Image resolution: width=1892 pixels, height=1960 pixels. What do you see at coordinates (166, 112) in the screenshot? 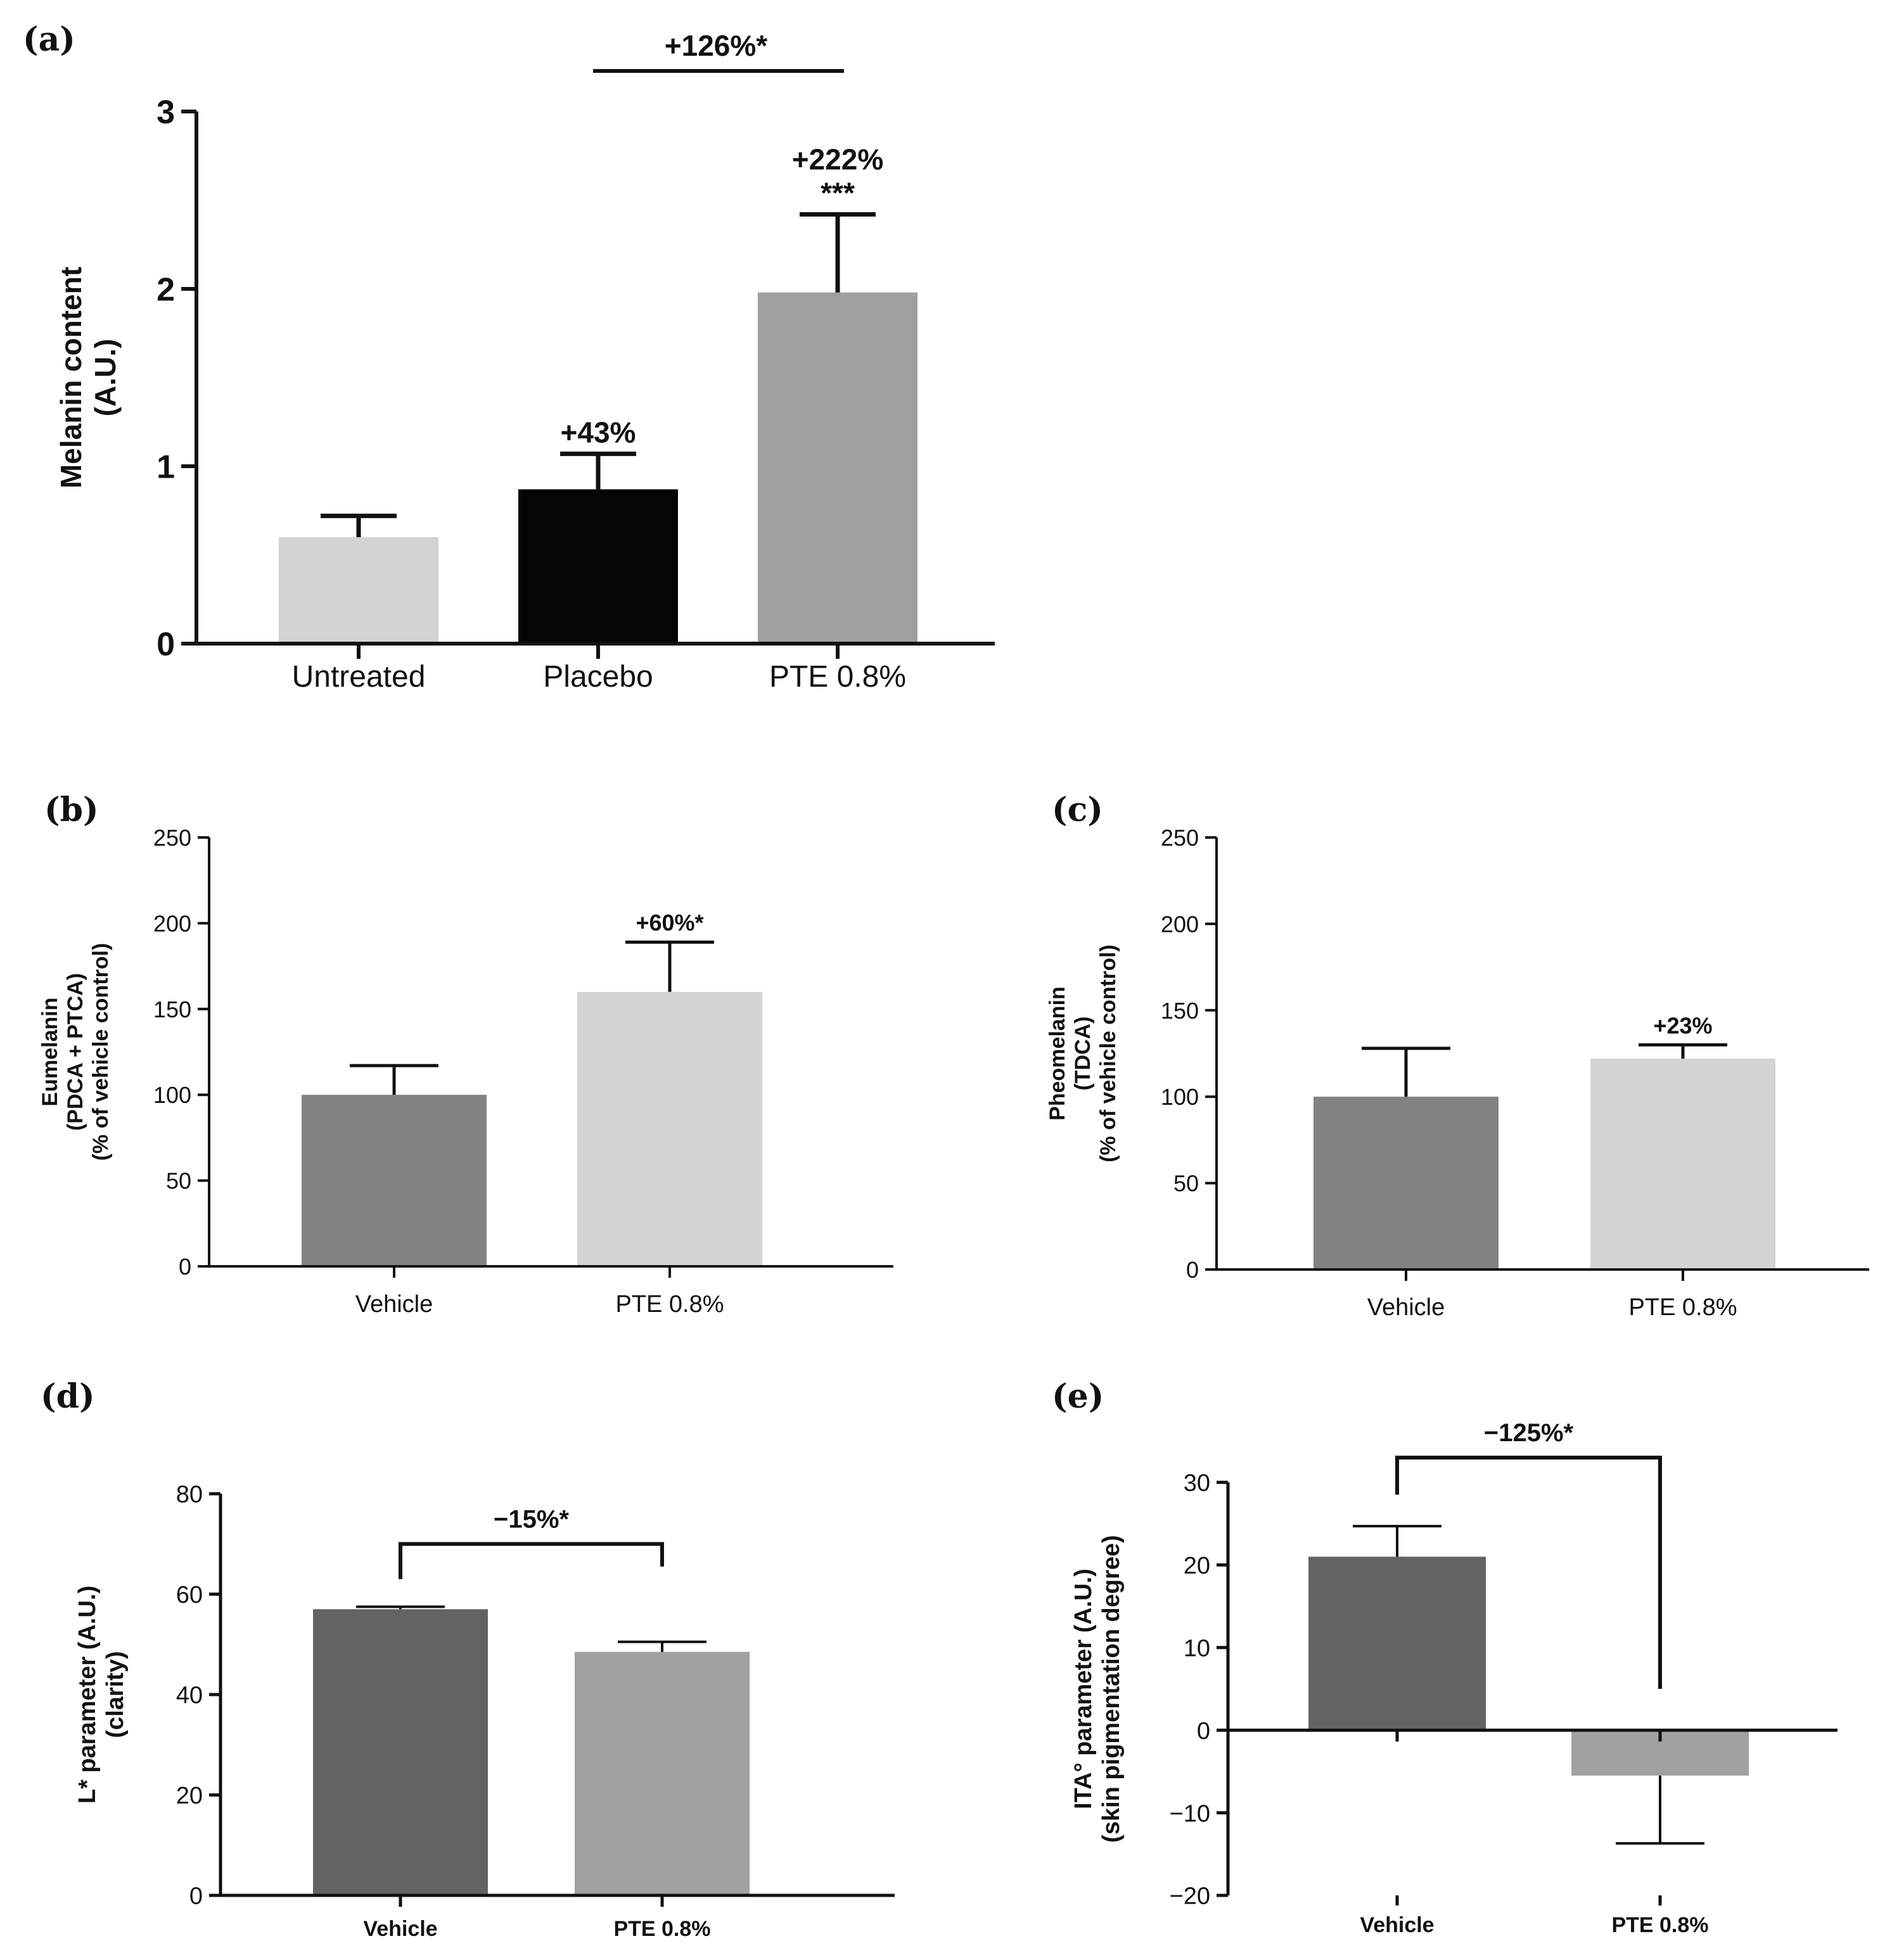
I see `y-tick-label: 3` at bounding box center [166, 112].